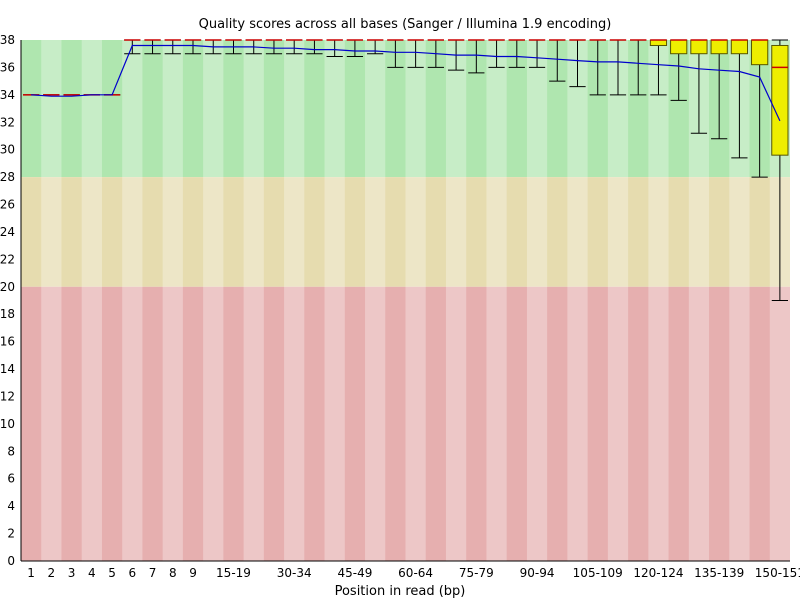  What do you see at coordinates (7, 369) in the screenshot?
I see `y-tick-label: 14` at bounding box center [7, 369].